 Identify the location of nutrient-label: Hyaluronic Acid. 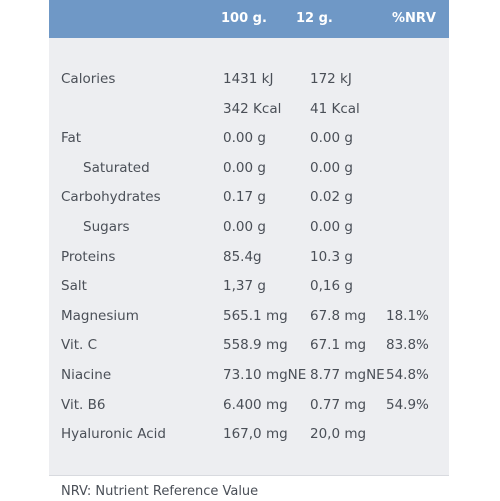
(113, 434).